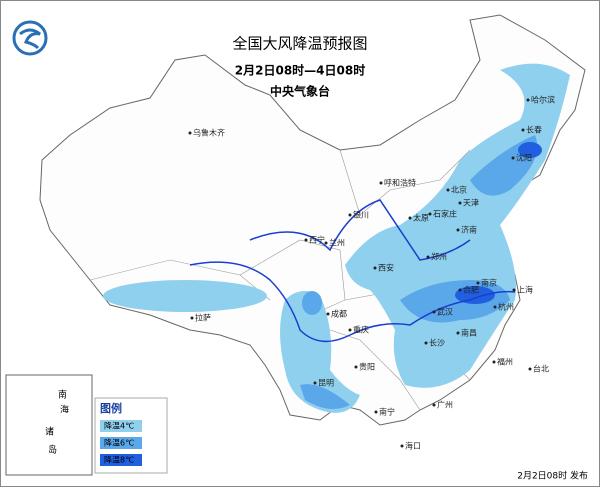  What do you see at coordinates (506, 307) in the screenshot?
I see `city-label: 杭州` at bounding box center [506, 307].